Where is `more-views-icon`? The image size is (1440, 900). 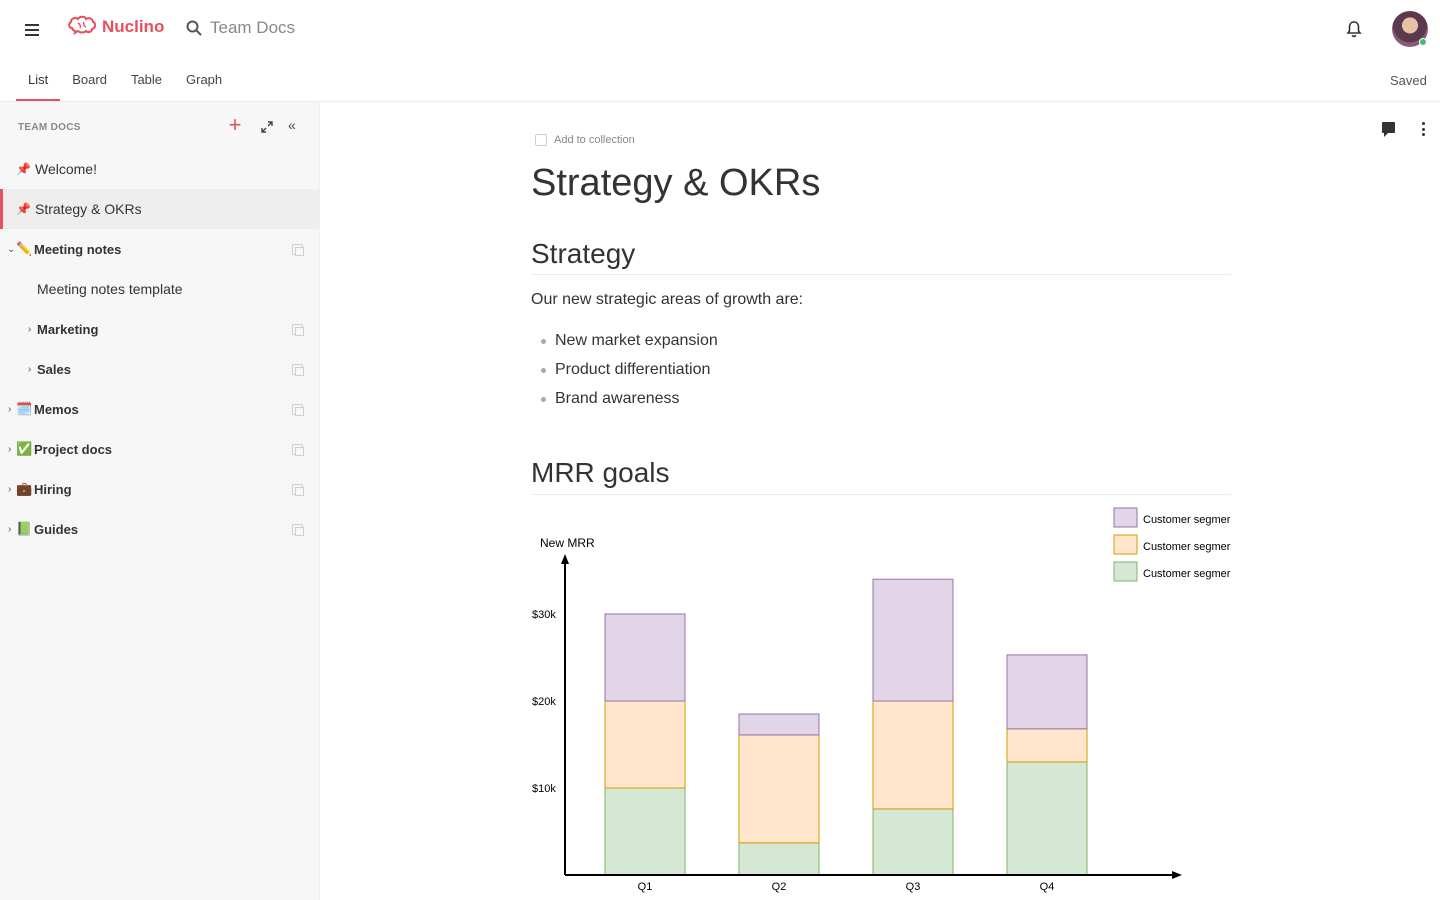
more-views-icon is located at coordinates (246, 81).